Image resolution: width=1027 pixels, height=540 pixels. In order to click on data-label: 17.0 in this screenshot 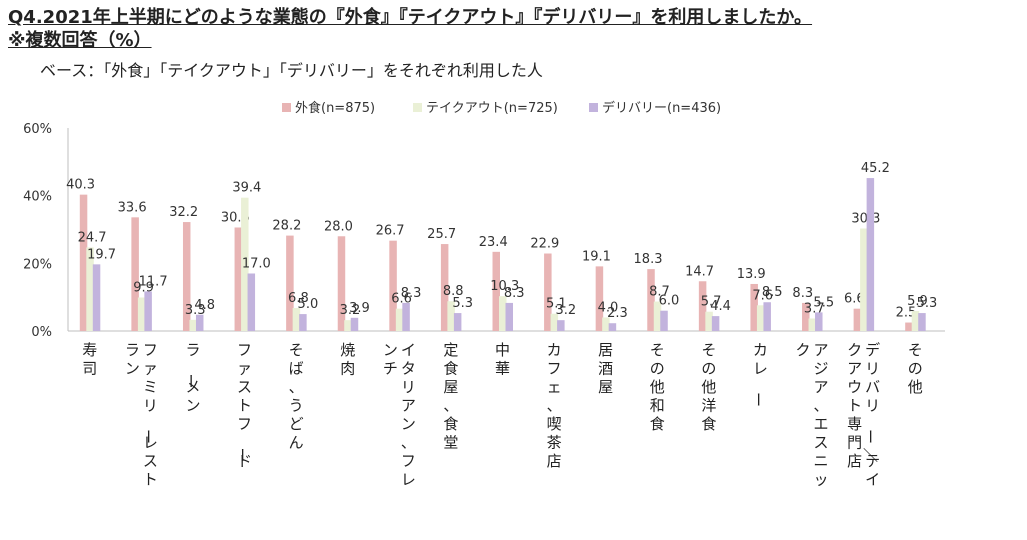, I will do `click(256, 263)`.